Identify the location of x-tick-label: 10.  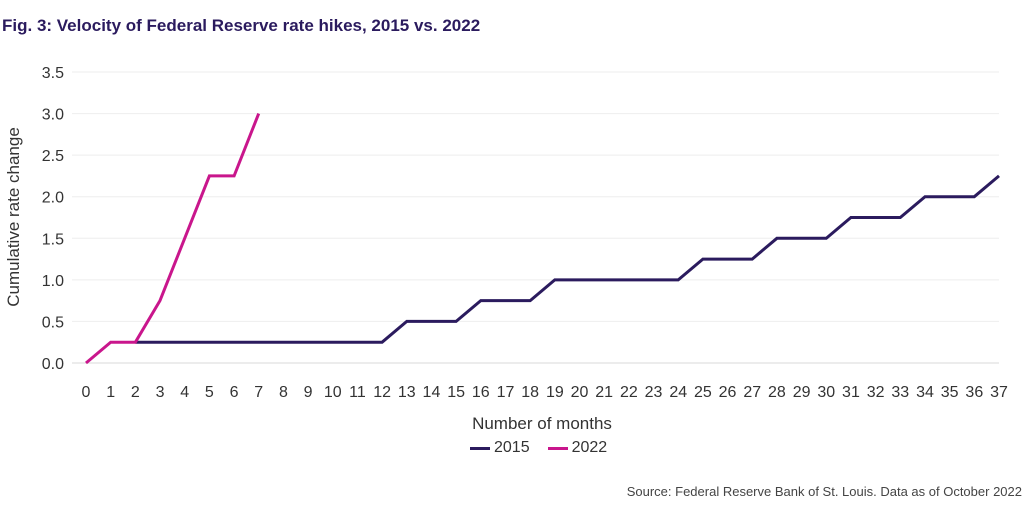
(333, 392).